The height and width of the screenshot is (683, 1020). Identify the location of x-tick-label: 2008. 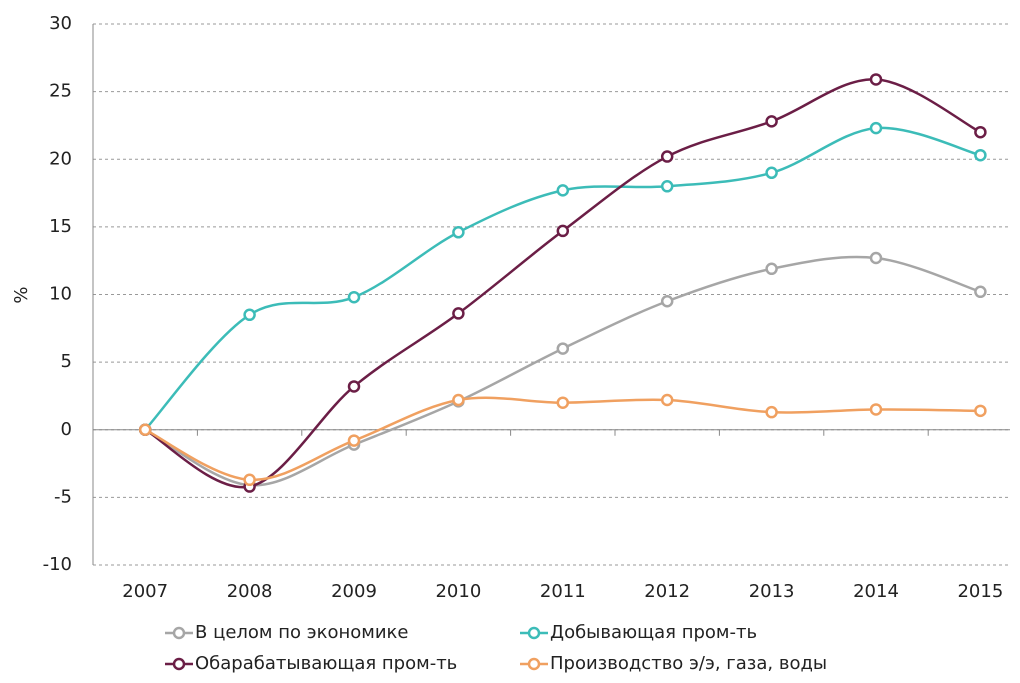
(250, 591).